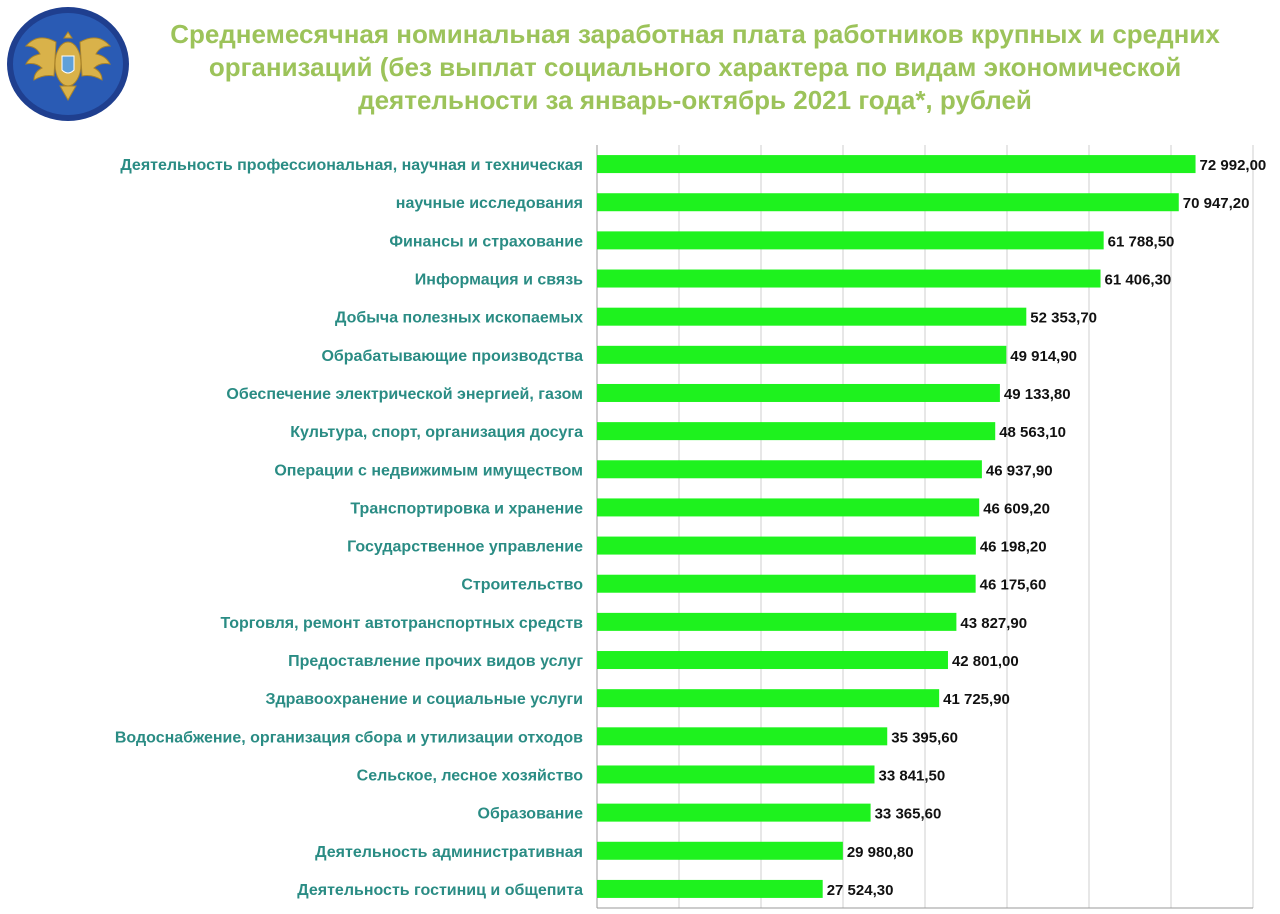  I want to click on category-label: Деятельность административная, so click(449, 852).